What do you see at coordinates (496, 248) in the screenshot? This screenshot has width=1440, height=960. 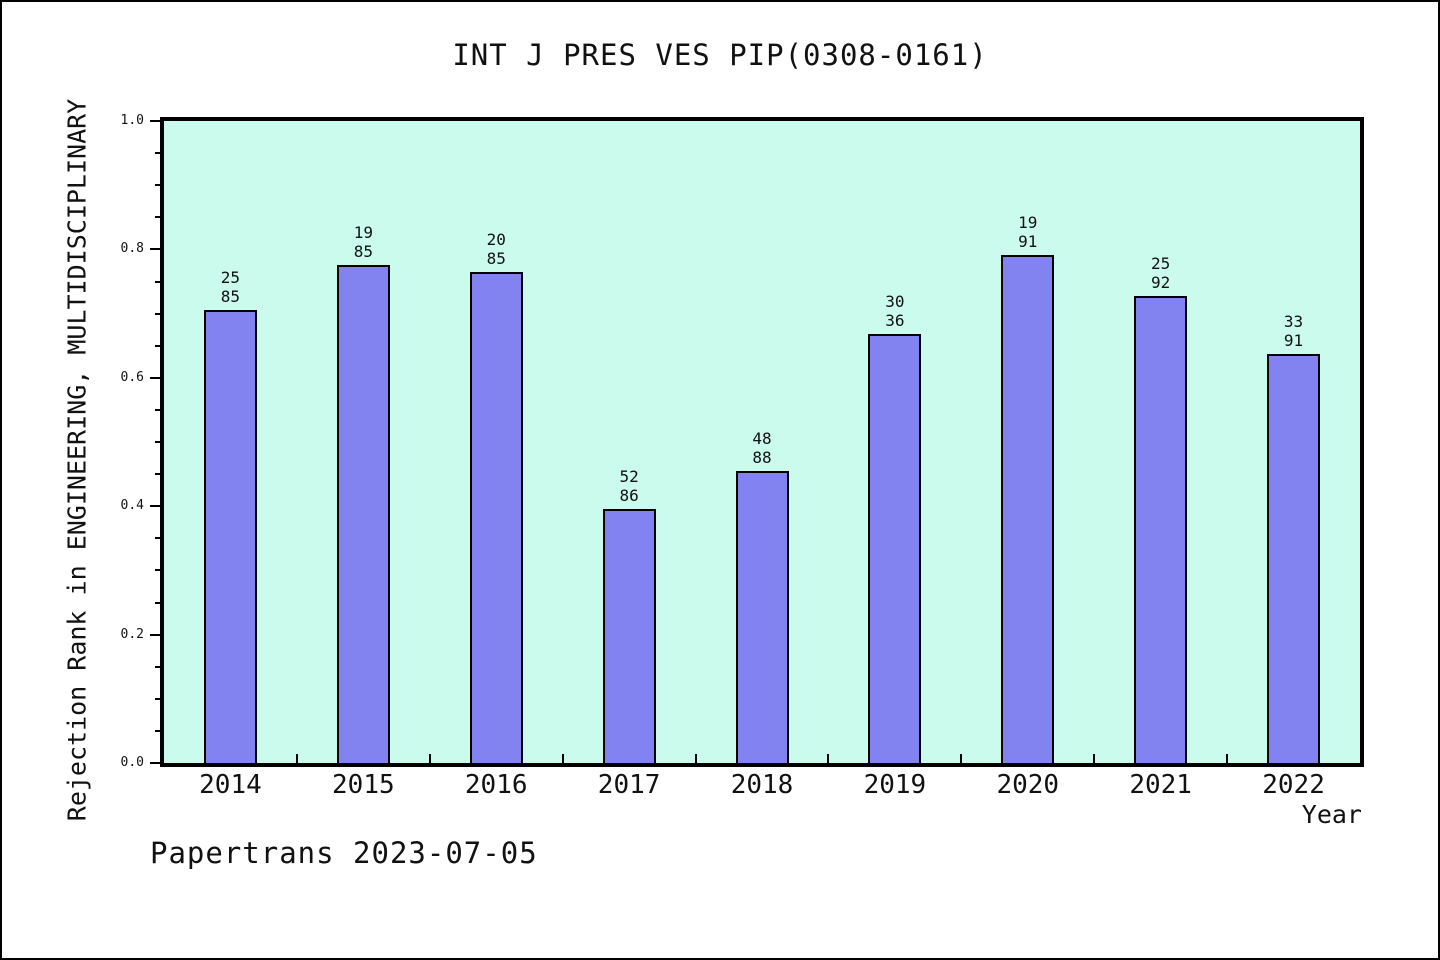 I see `bar-value-label-2016: 20 85` at bounding box center [496, 248].